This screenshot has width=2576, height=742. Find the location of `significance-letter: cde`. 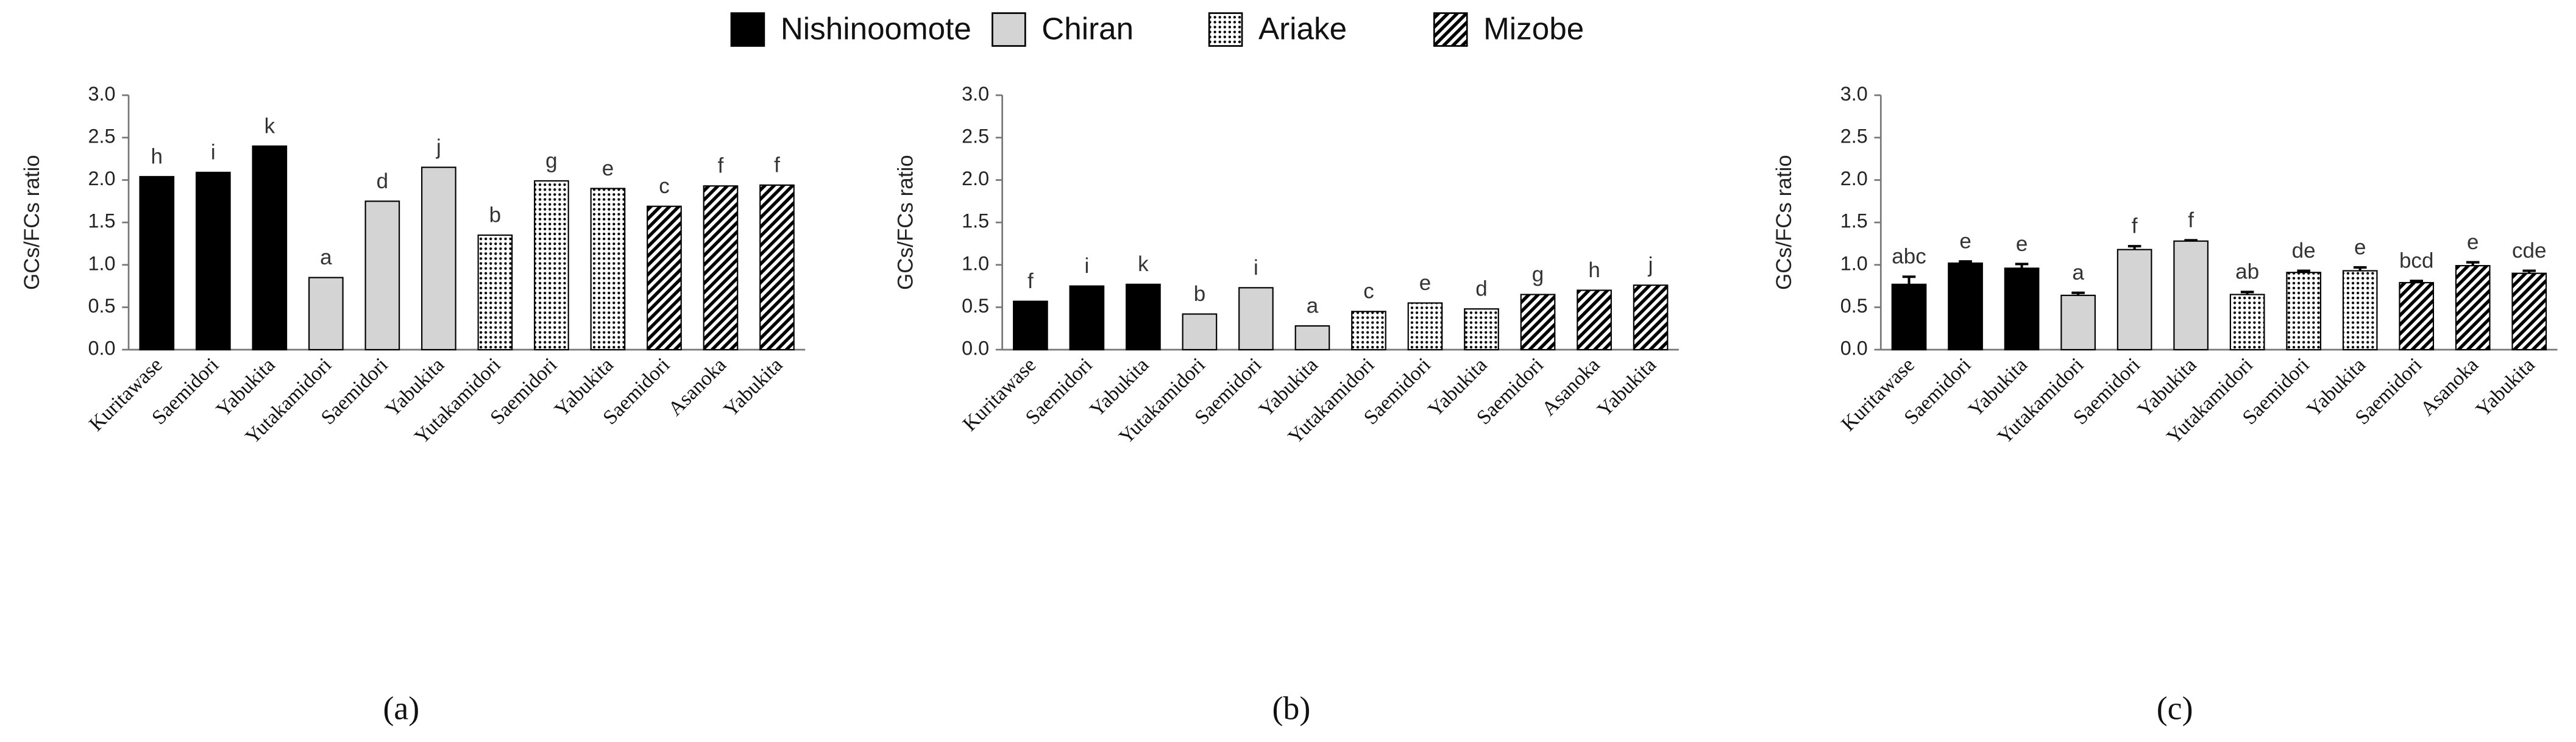

significance-letter: cde is located at coordinates (2529, 251).